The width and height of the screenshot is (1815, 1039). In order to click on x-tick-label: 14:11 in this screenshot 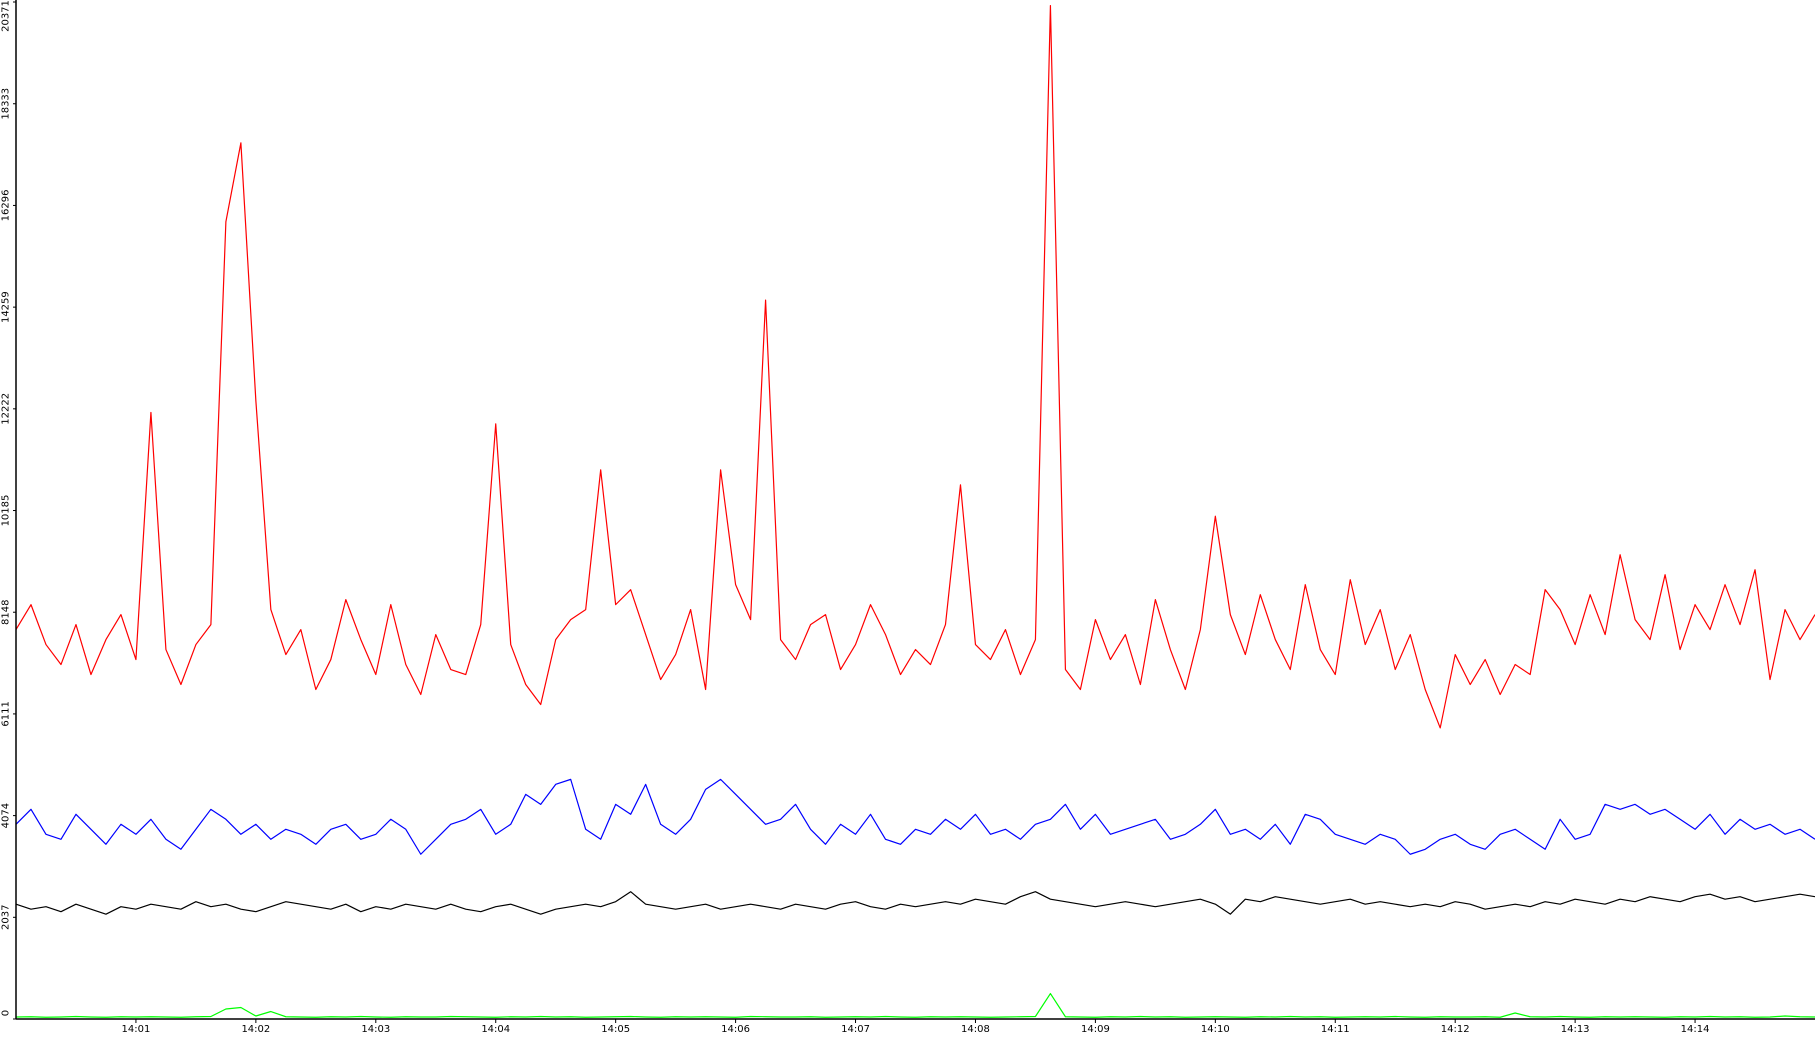, I will do `click(1335, 1029)`.